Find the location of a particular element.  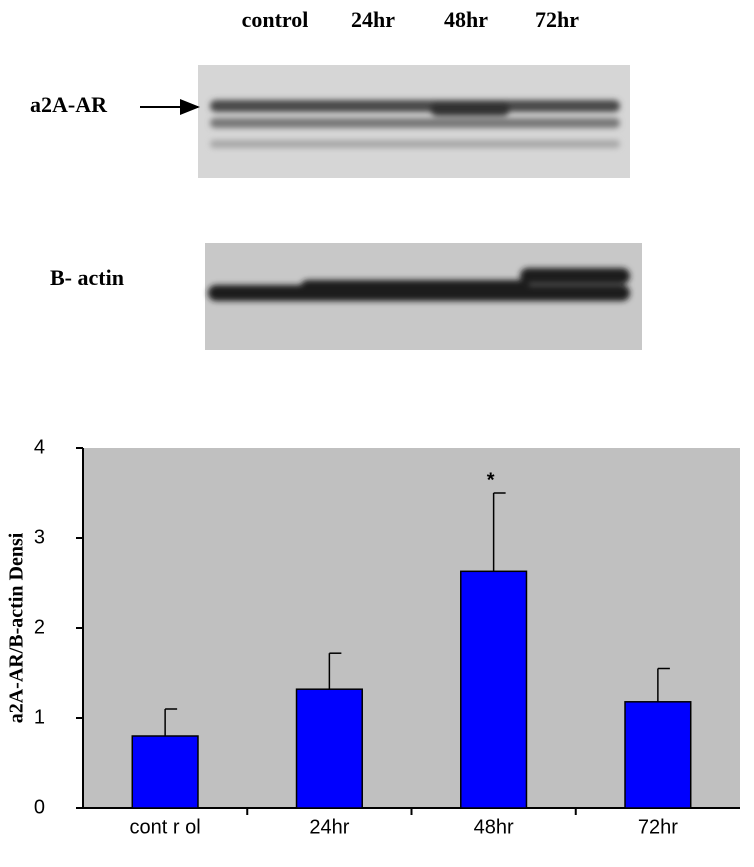

lane-label: 48hr is located at coordinates (466, 19).